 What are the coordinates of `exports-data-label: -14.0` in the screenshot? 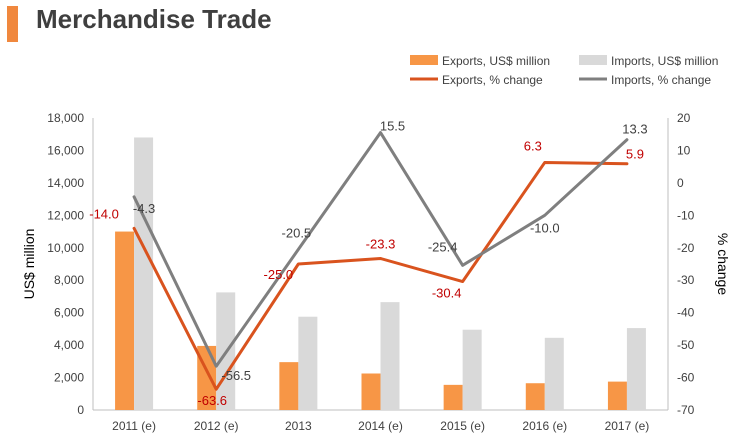 It's located at (104, 213).